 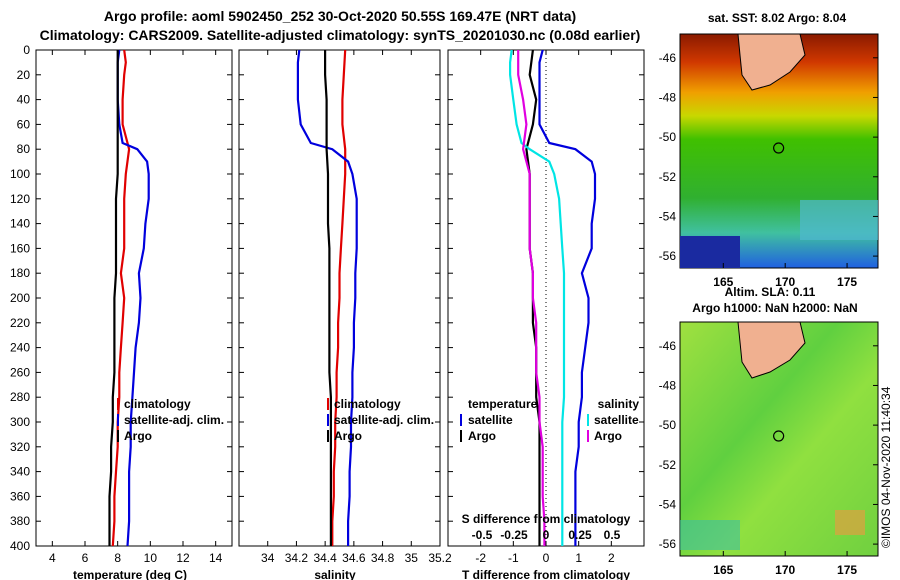 I want to click on sla-landmass, so click(x=771, y=350).